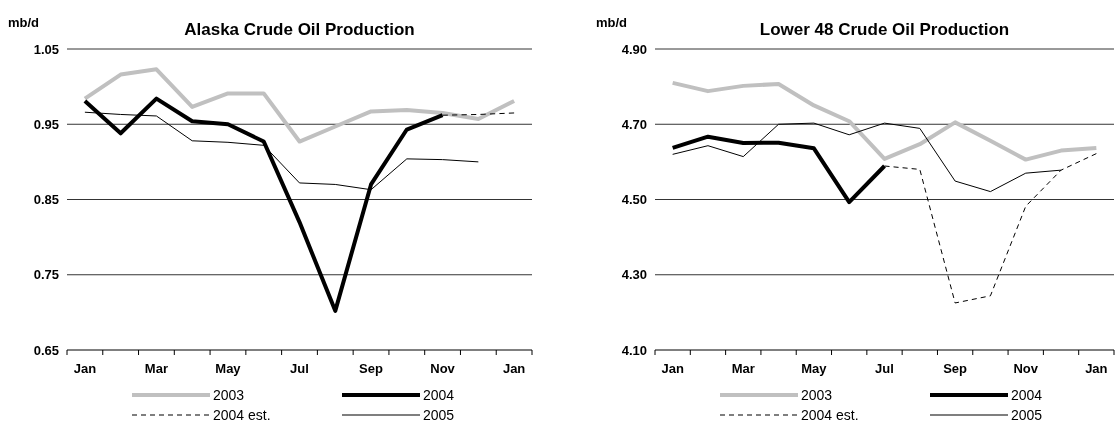  Describe the element at coordinates (46, 275) in the screenshot. I see `y-tick-label: 0.75` at that location.